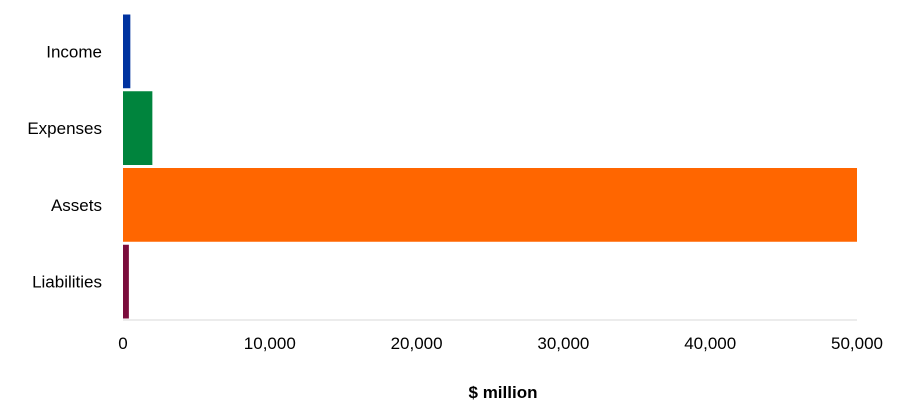 The width and height of the screenshot is (907, 415). I want to click on x-tick-label: 40,000, so click(710, 343).